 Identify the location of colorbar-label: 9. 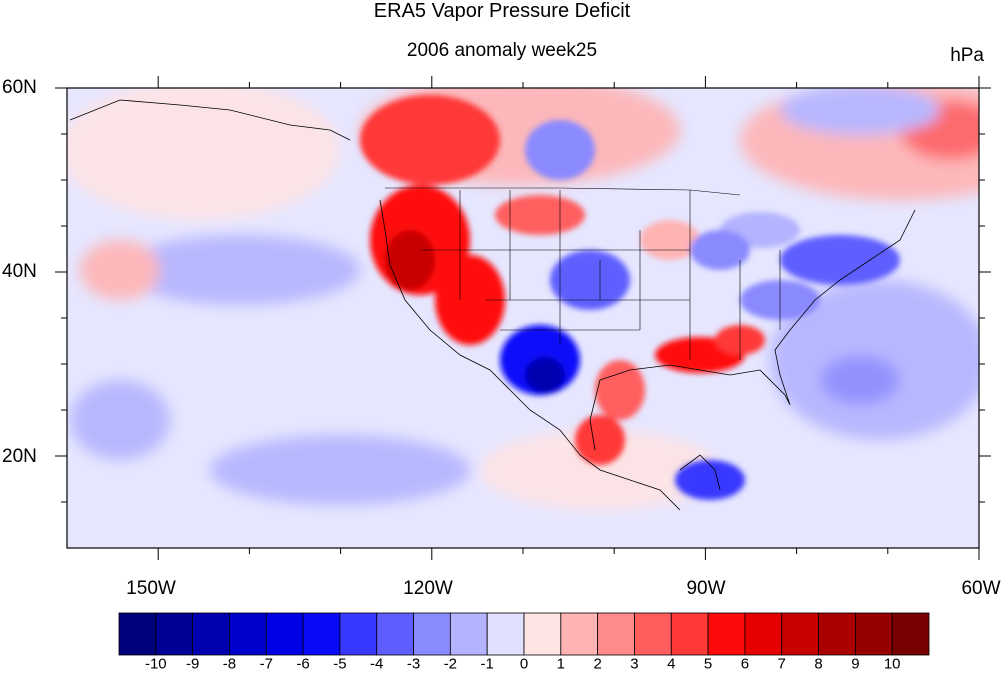
(855, 664).